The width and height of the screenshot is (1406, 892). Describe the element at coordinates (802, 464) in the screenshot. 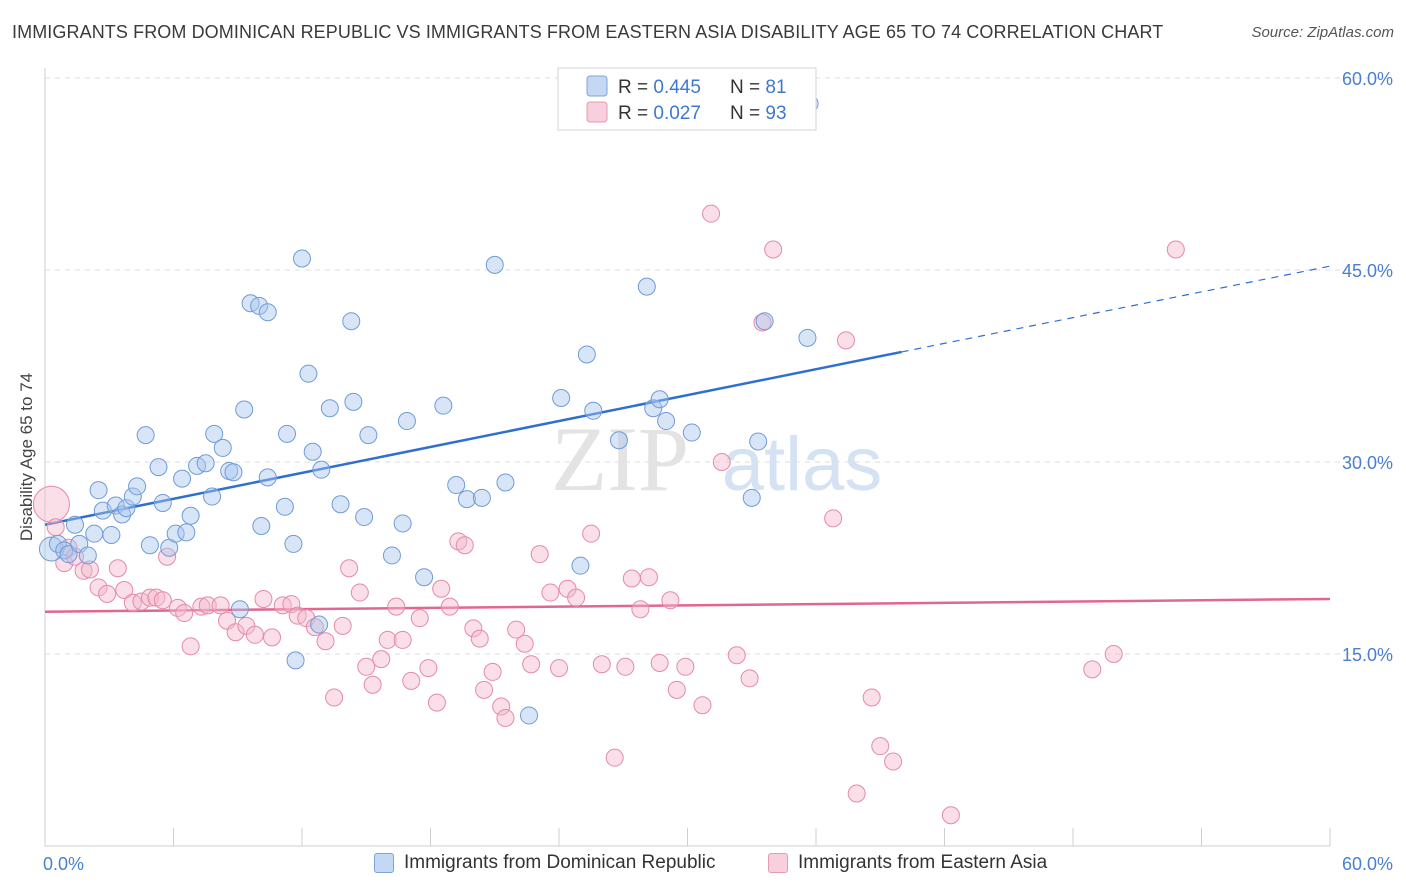

I see `watermark-atlas: atlas` at that location.